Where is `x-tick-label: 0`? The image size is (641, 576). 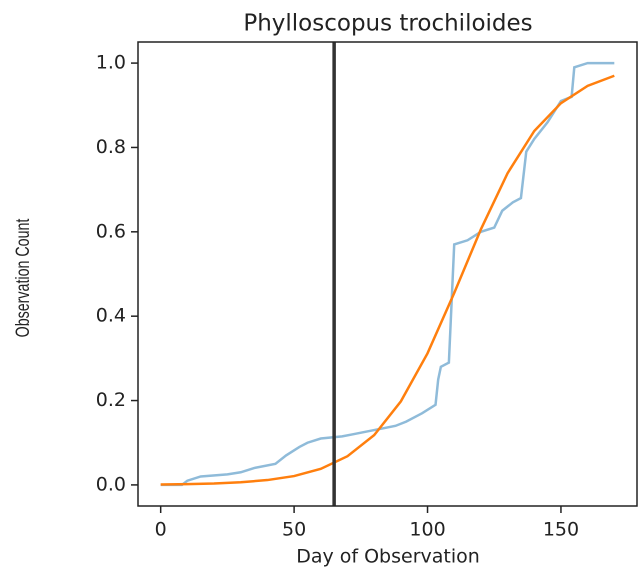 x-tick-label: 0 is located at coordinates (161, 530).